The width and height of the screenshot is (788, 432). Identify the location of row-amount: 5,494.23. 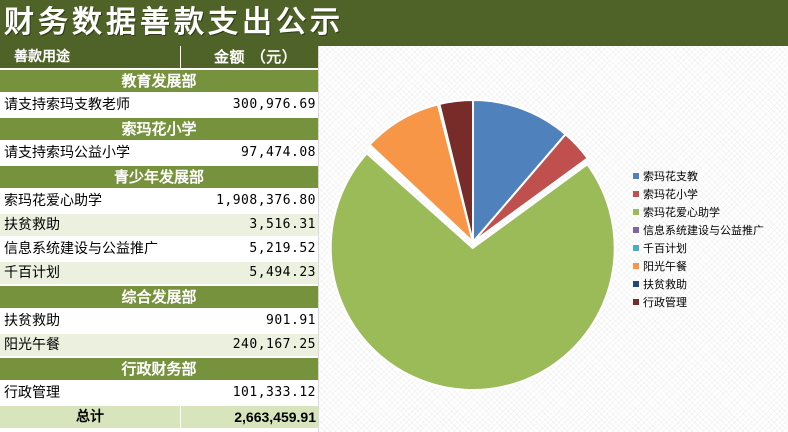
(282, 272).